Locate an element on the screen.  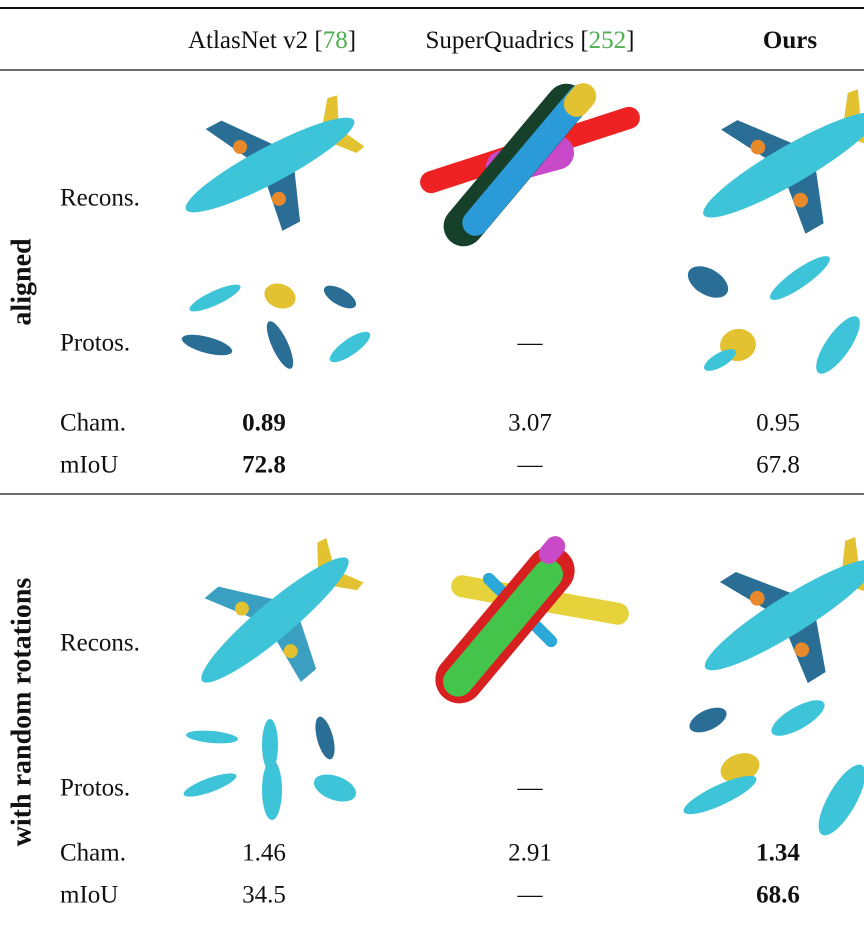
column-header: AtlasNet v2 [78] is located at coordinates (272, 40).